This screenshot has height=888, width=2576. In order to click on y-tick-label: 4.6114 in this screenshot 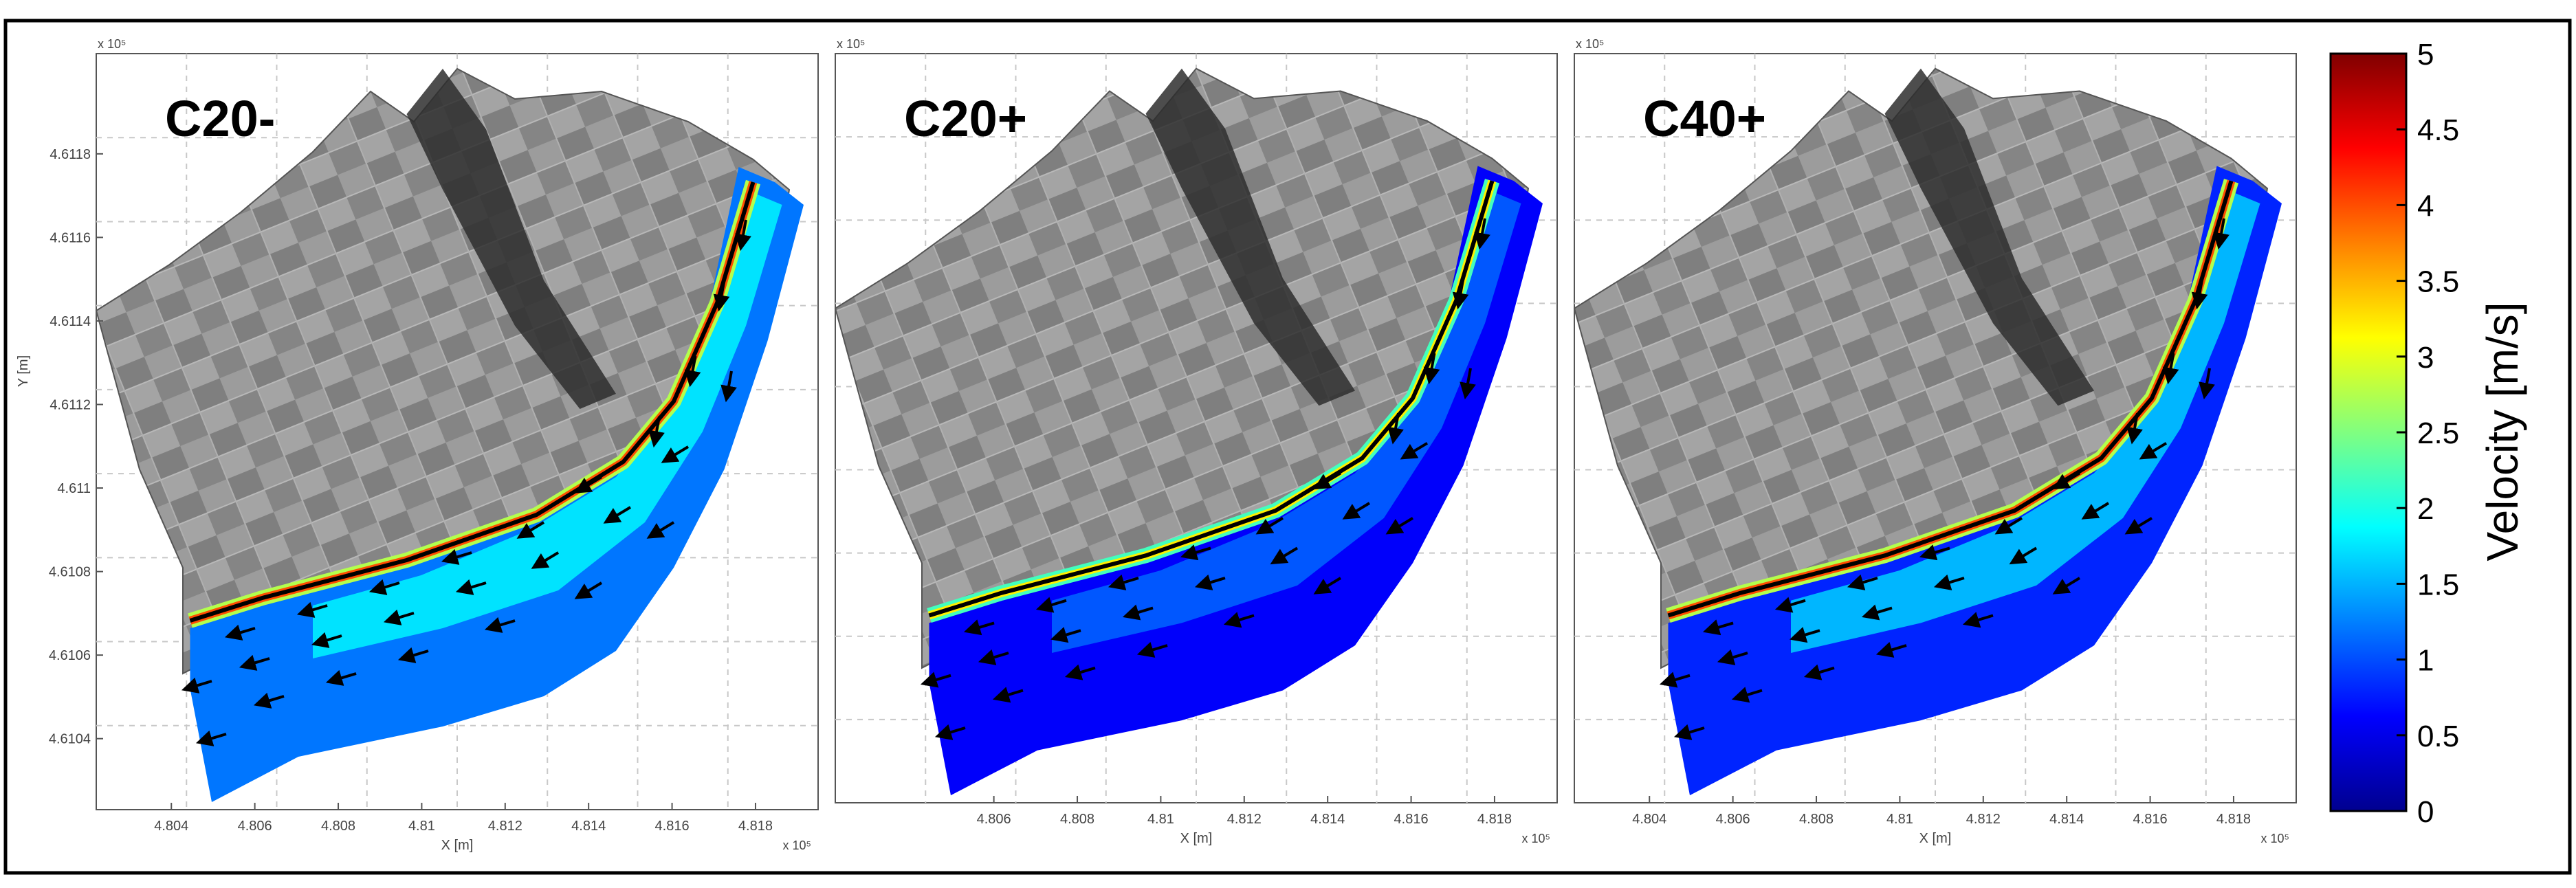, I will do `click(70, 322)`.